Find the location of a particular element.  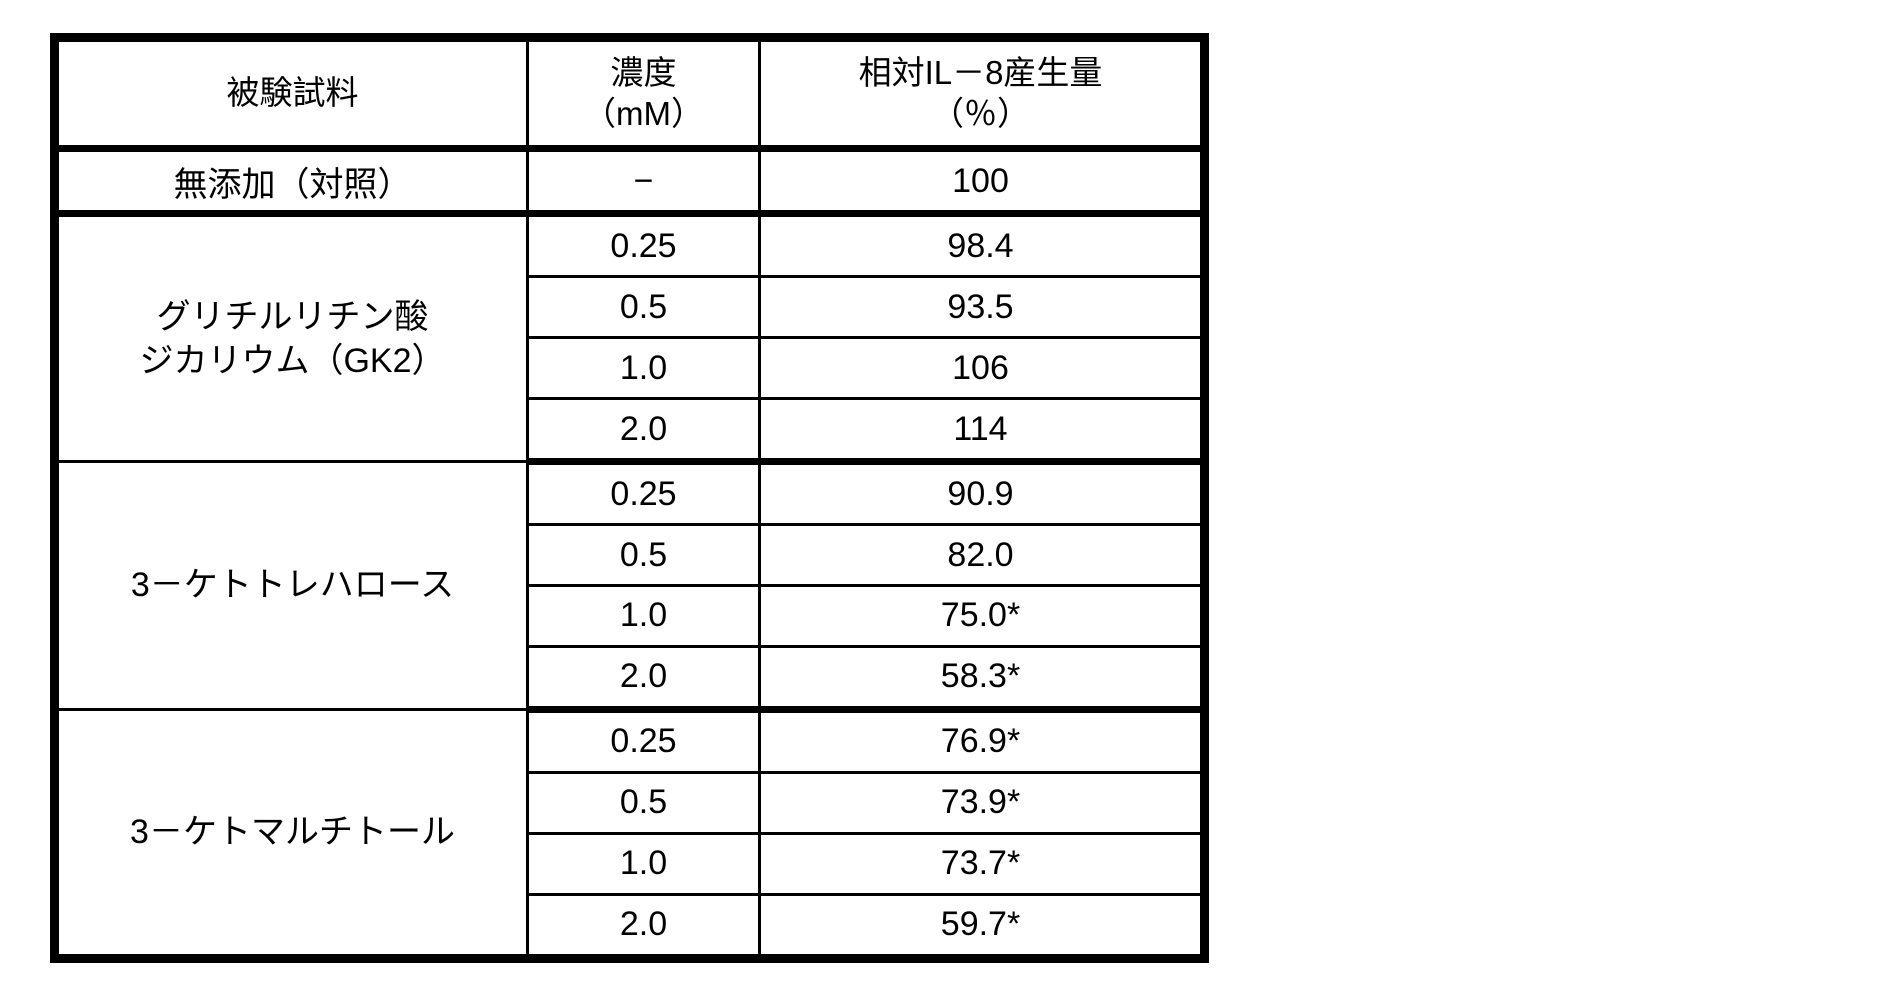

table-header: 被験試料 濃度 （mM） 相対IL－8産生量 （％） is located at coordinates (629, 93).